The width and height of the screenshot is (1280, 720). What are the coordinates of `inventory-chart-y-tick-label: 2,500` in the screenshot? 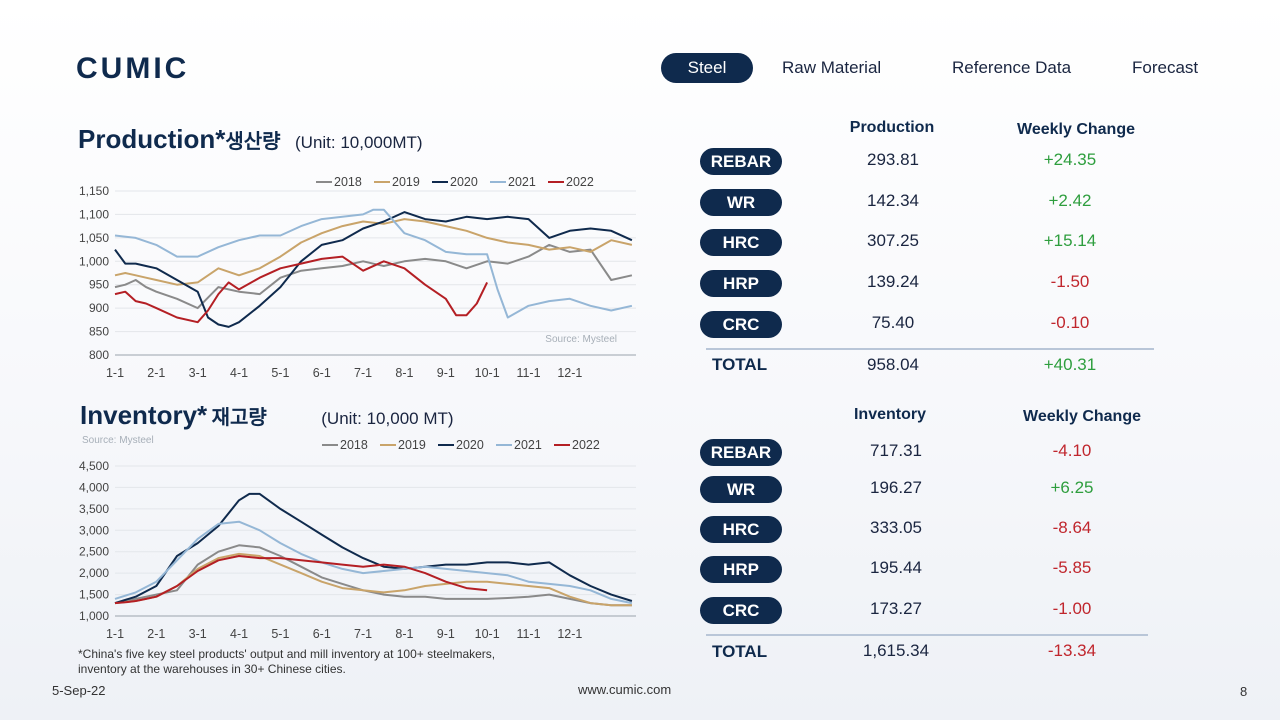 It's located at (94, 552).